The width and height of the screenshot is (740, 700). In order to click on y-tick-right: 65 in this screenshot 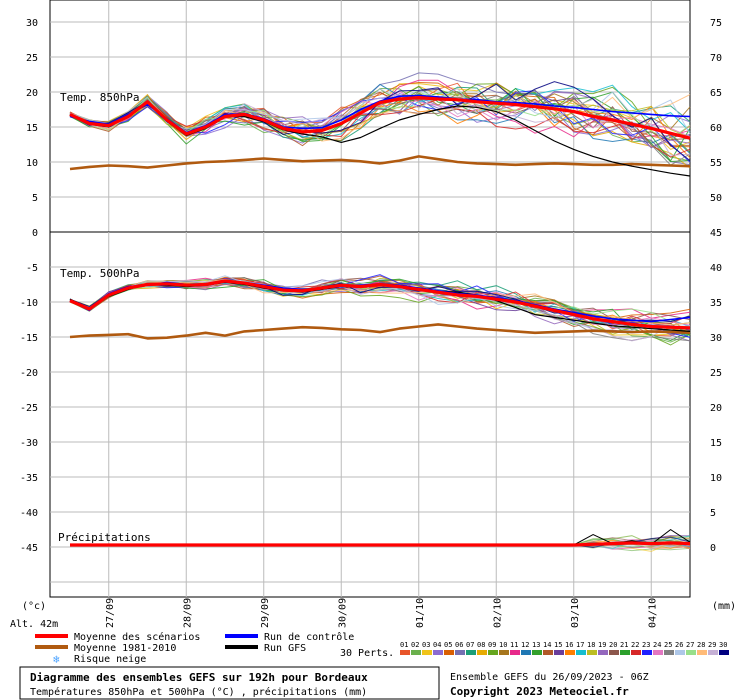, I will do `click(716, 93)`.